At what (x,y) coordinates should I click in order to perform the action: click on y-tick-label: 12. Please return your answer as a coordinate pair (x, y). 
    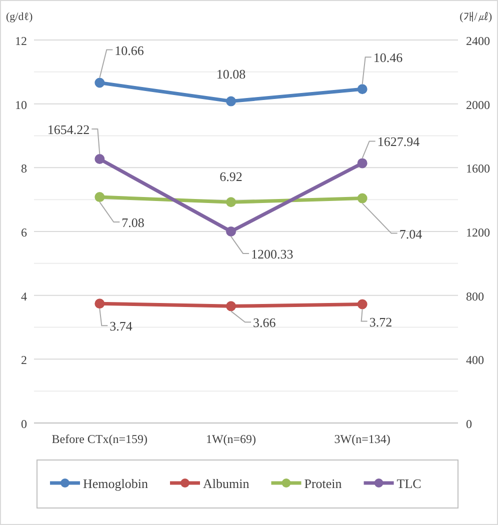
    Looking at the image, I should click on (21, 41).